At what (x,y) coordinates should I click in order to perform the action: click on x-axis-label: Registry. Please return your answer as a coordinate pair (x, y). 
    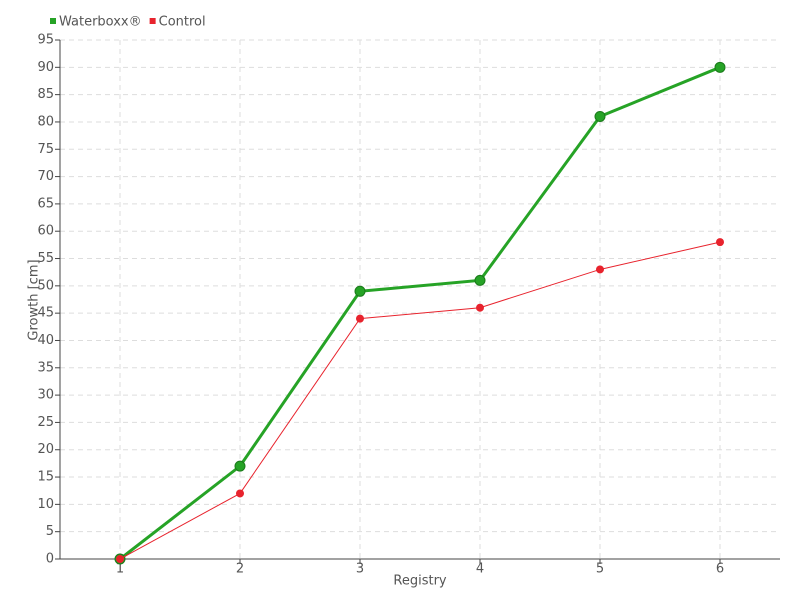
    Looking at the image, I should click on (420, 581).